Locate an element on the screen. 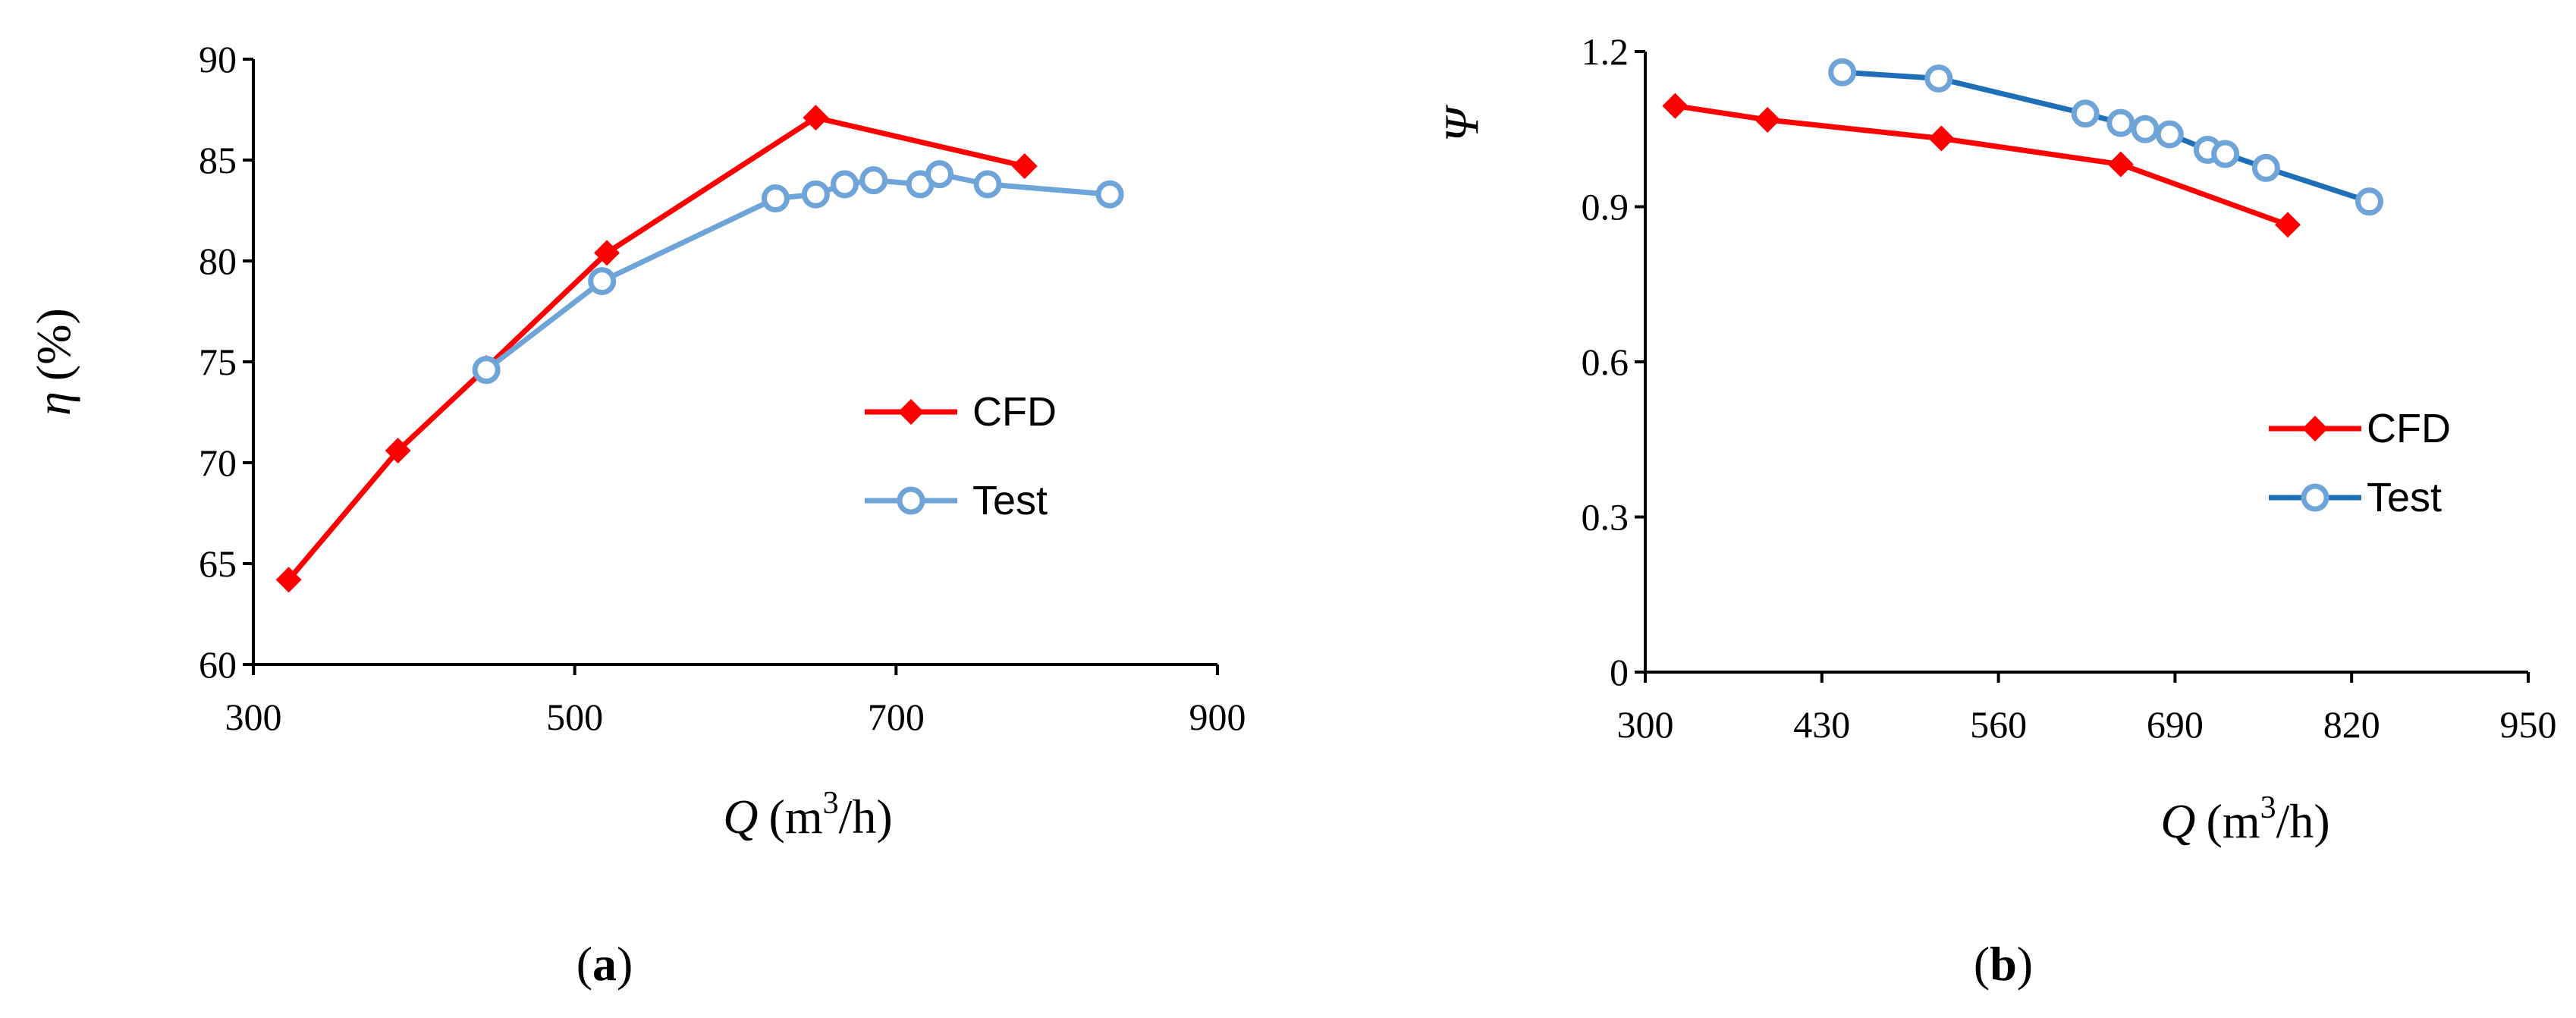  chart-a-x-unit-post: /h) is located at coordinates (866, 817).